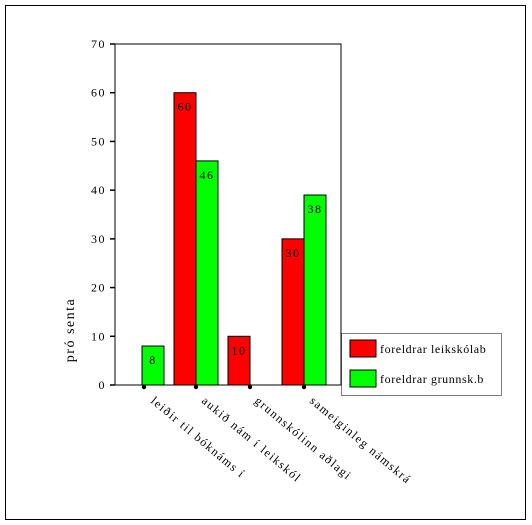 The height and width of the screenshot is (525, 532). I want to click on legend-swatch-grunnskb, so click(363, 378).